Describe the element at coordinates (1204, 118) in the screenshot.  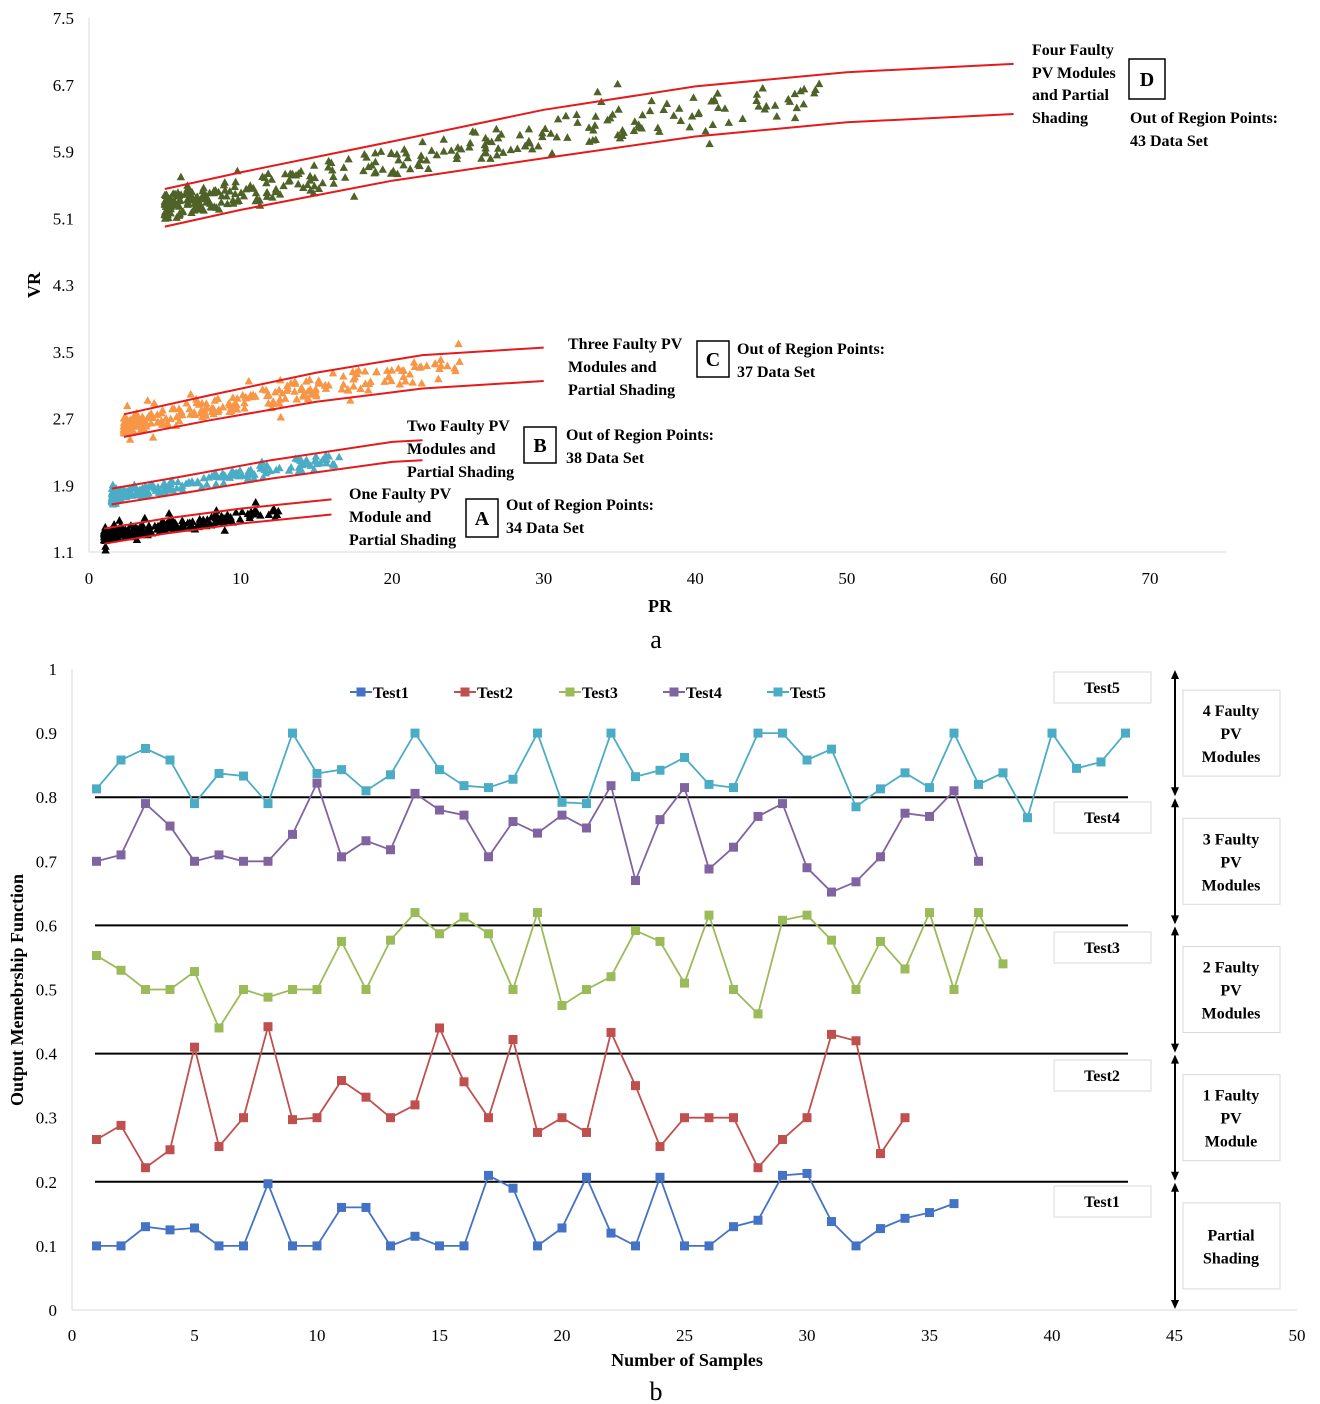
I see `region-d-out-line-1: Out of Region Points:` at that location.